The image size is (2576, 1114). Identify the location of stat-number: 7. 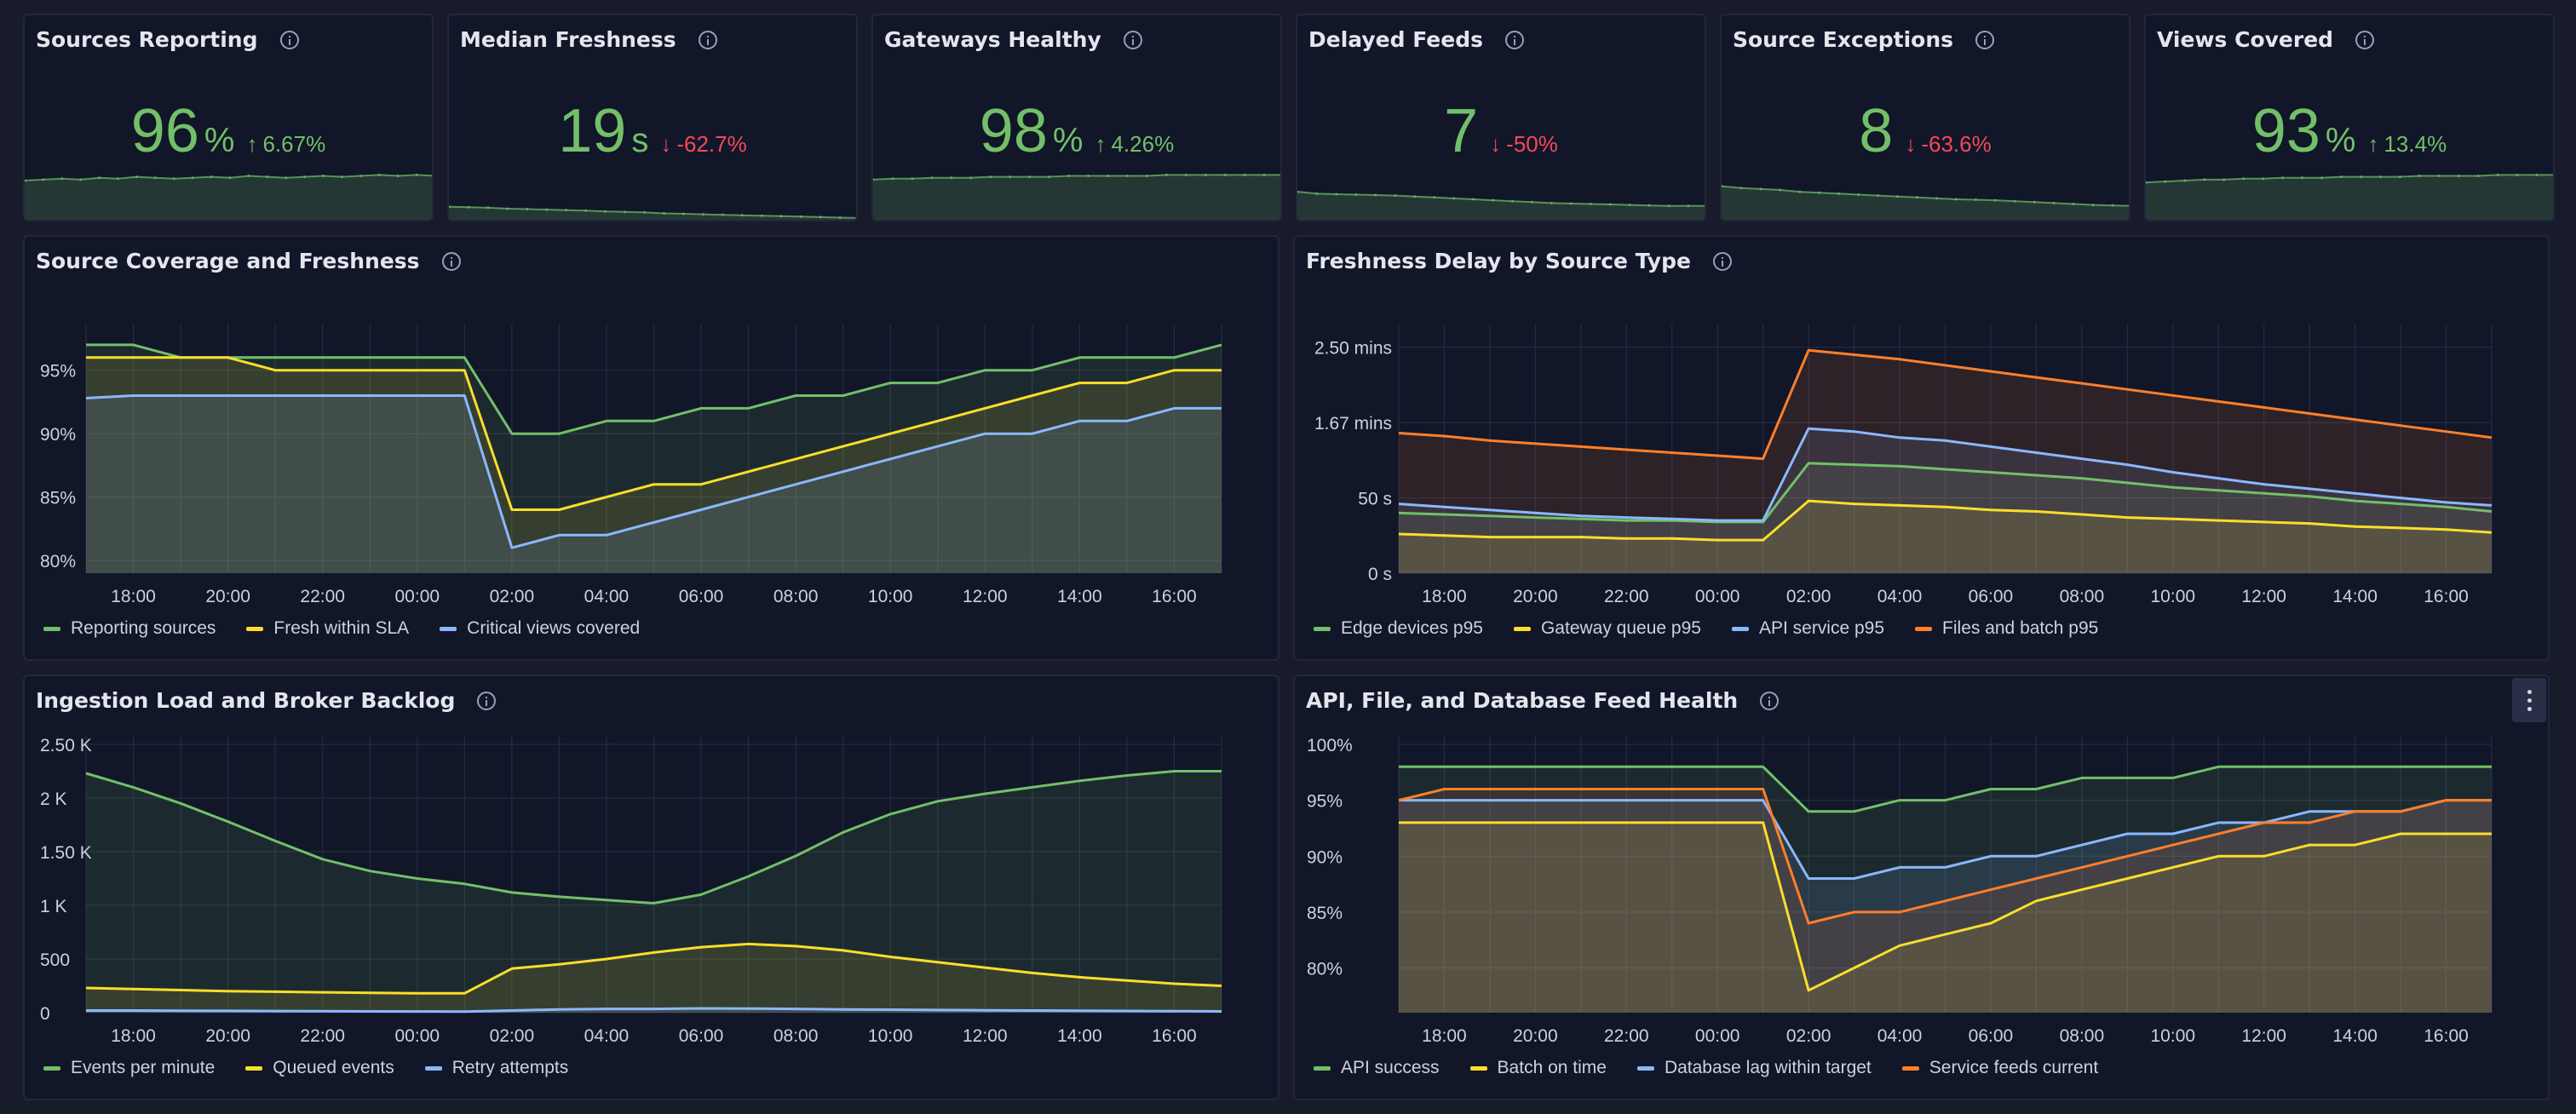
(1462, 131).